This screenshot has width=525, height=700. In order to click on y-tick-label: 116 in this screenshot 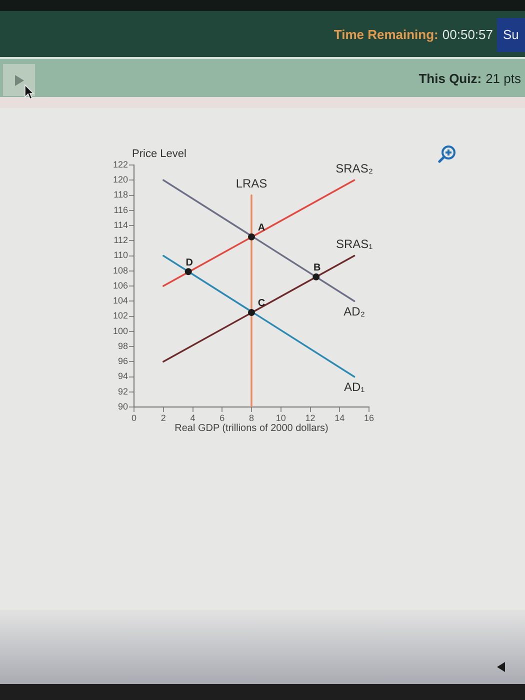, I will do `click(121, 209)`.